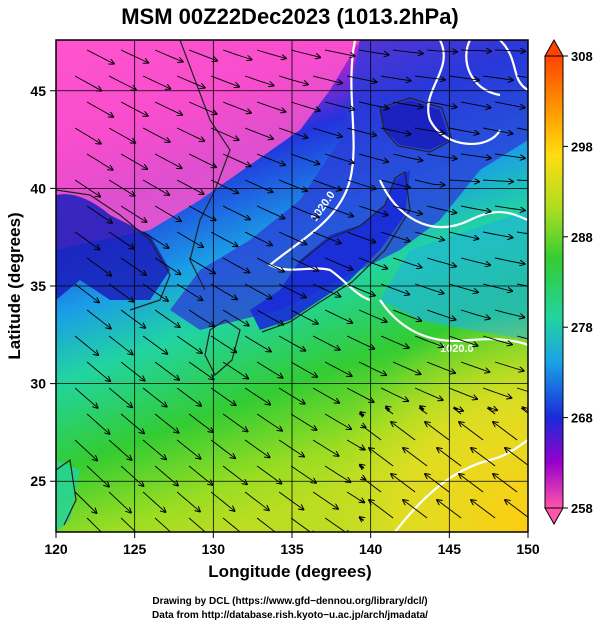 This screenshot has width=599, height=625. What do you see at coordinates (582, 56) in the screenshot?
I see `colorbar-tick-label: 308` at bounding box center [582, 56].